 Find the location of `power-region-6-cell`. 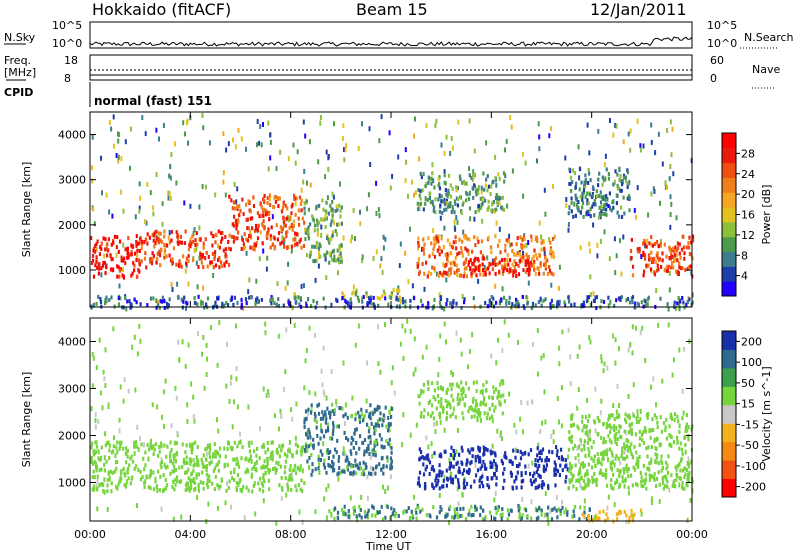

power-region-6-cell is located at coordinates (485, 272).